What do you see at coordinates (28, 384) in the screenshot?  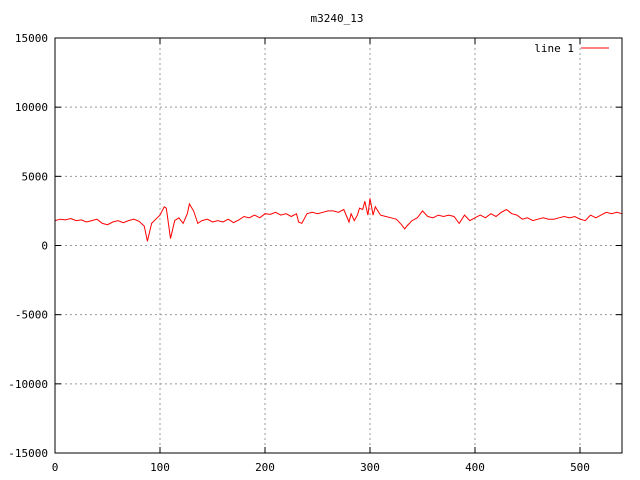 I see `y-tick-label: -10000` at bounding box center [28, 384].